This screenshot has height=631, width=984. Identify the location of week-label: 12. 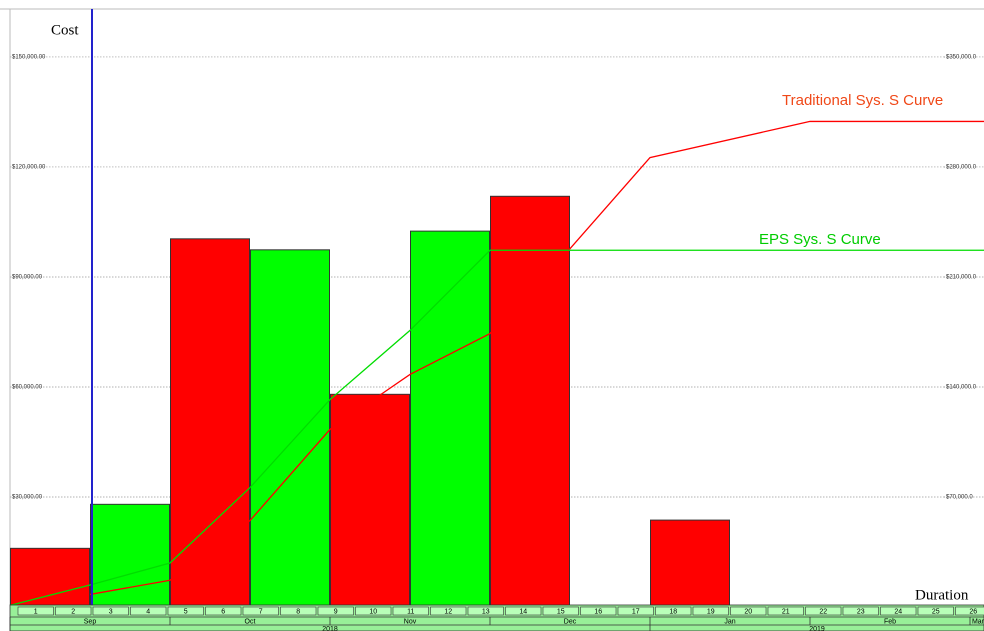
(448, 611).